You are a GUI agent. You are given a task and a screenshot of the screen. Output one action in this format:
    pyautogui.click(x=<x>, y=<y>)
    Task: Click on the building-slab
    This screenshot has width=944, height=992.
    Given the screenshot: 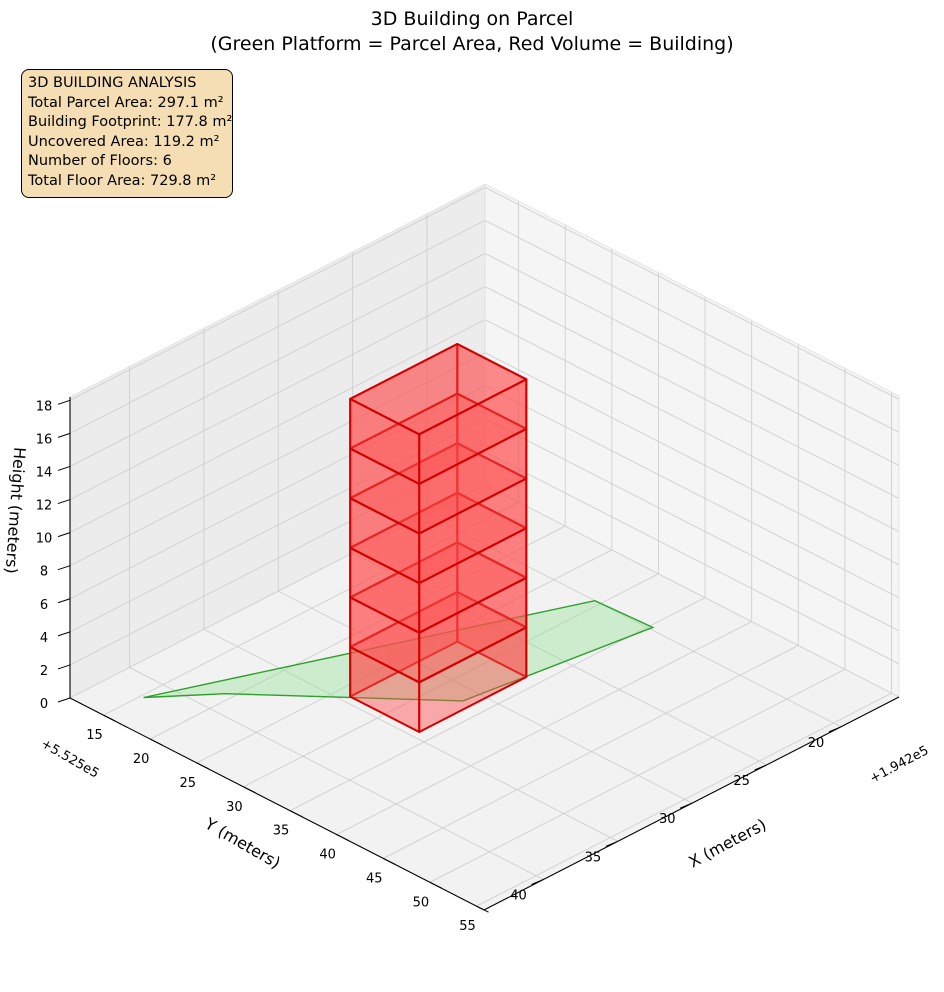 What is the action you would take?
    pyautogui.click(x=438, y=389)
    